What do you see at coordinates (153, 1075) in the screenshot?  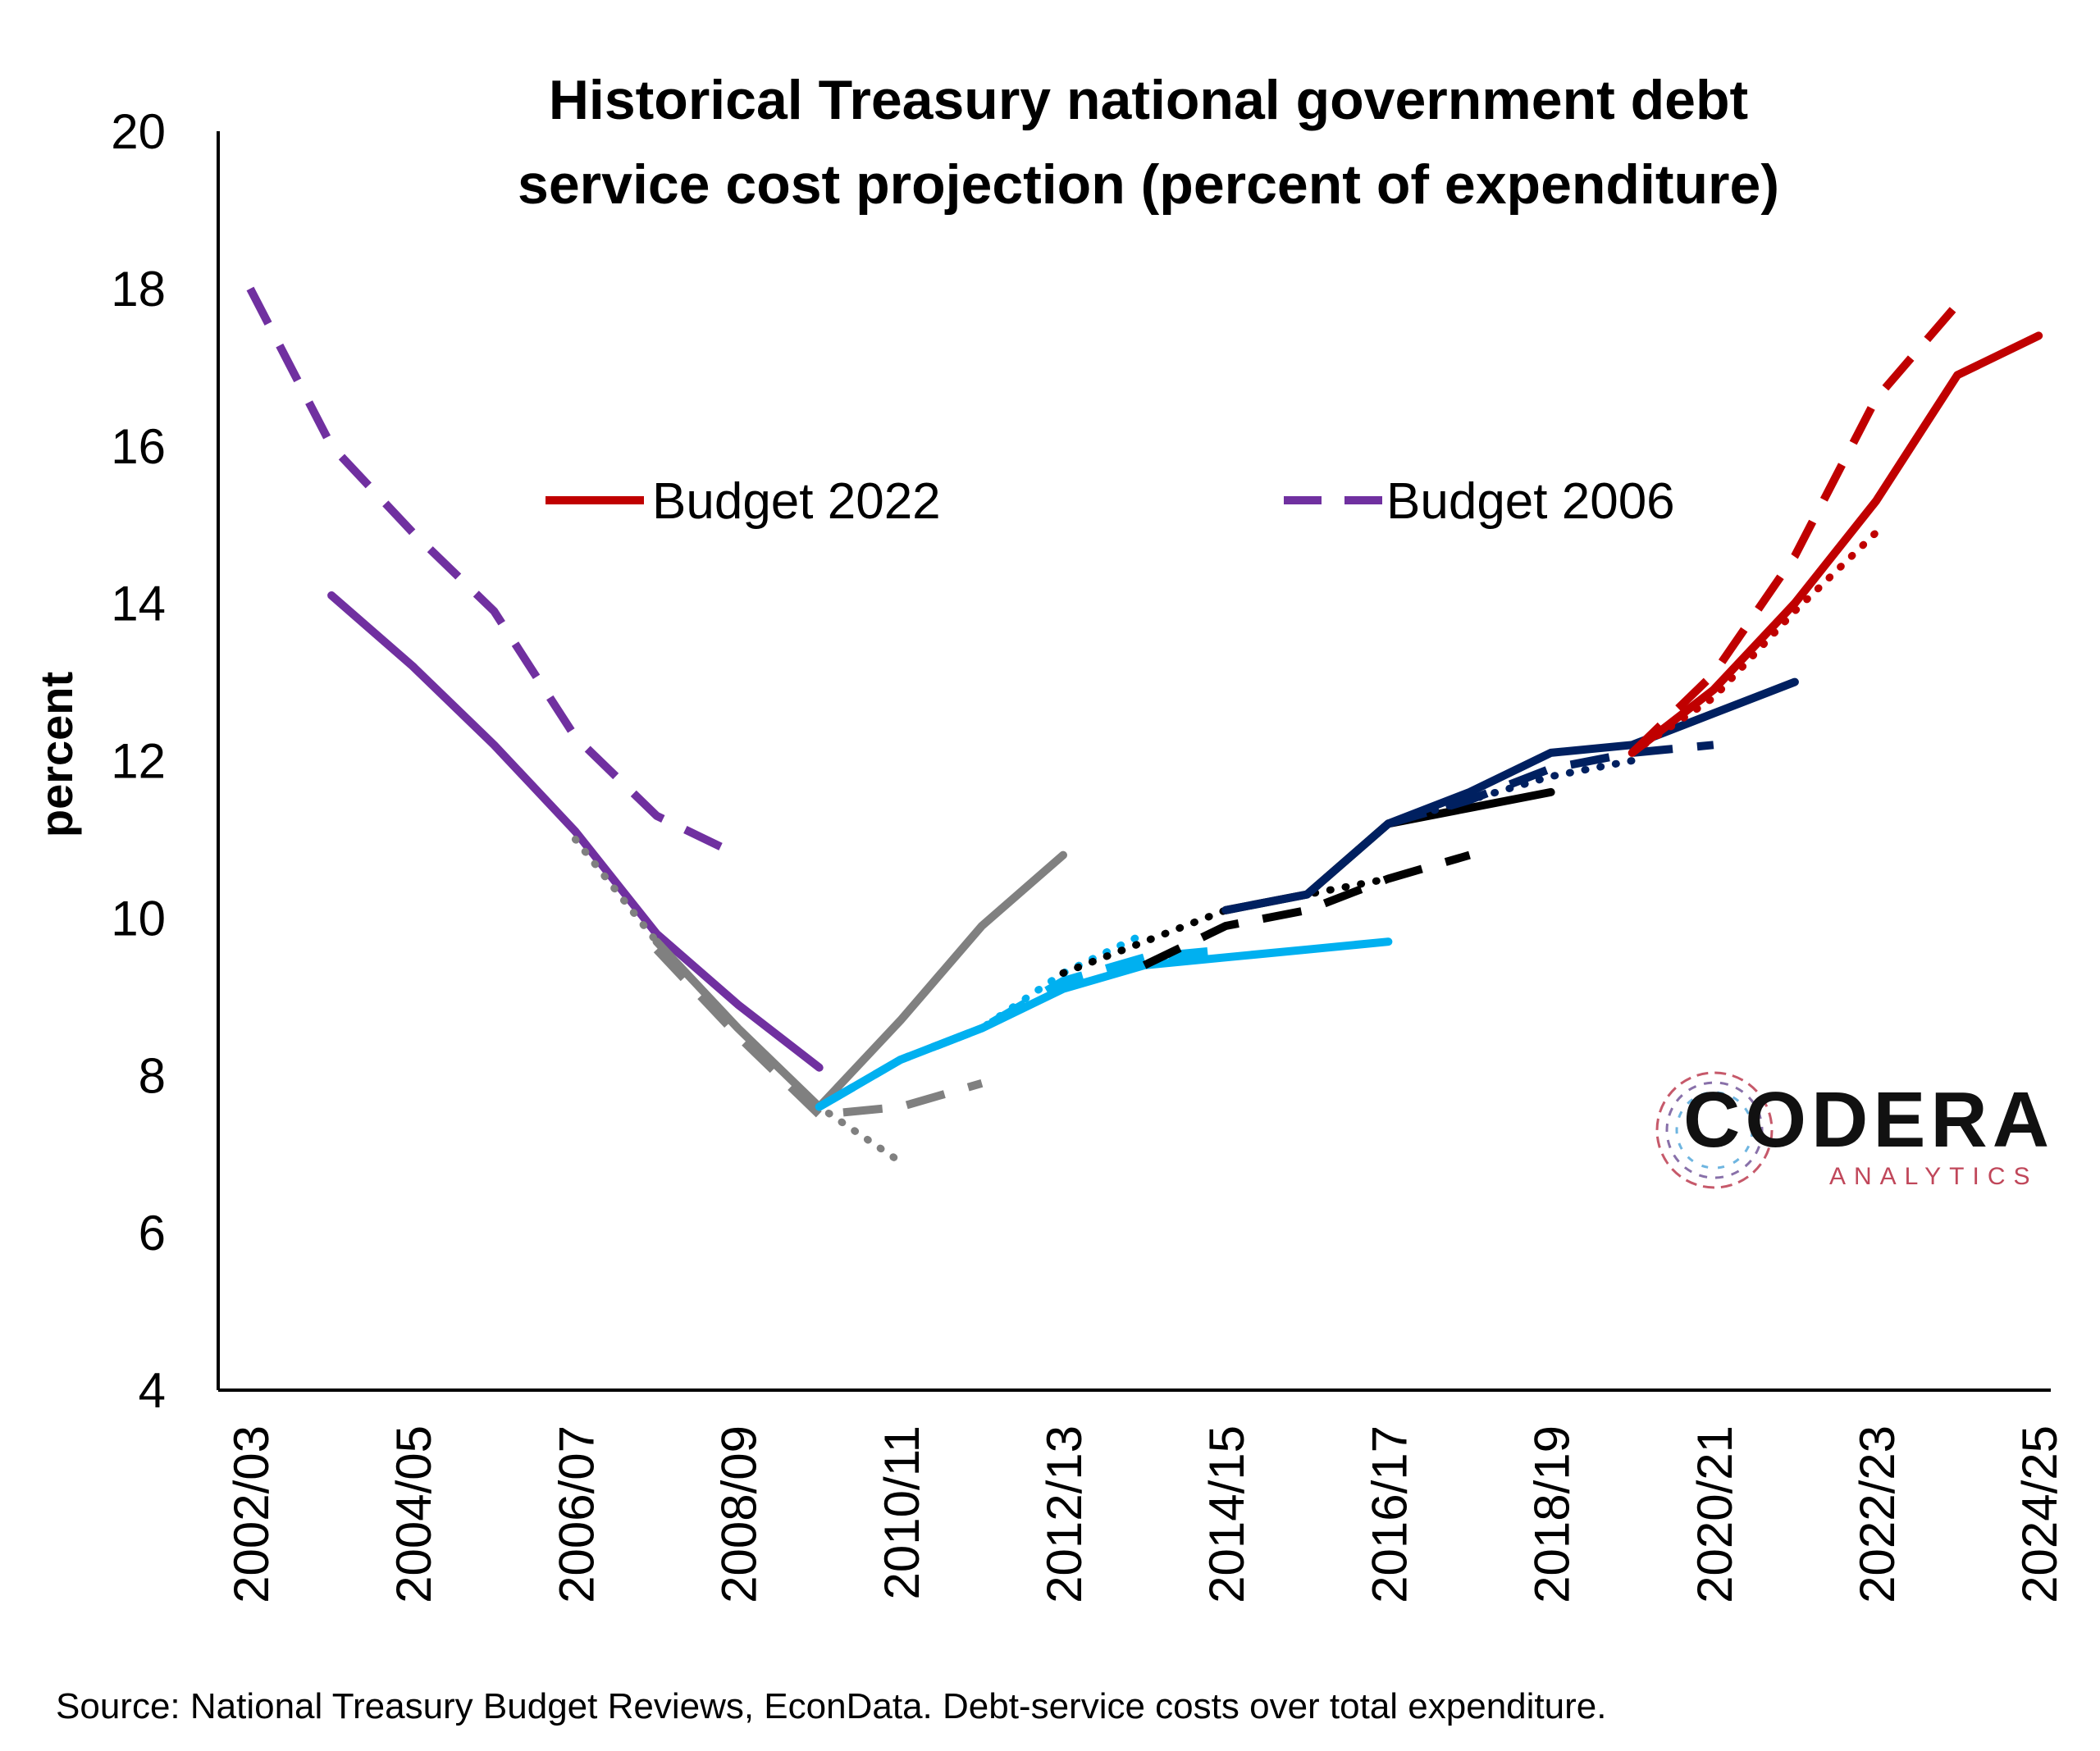 I see `y-tick-label: 8` at bounding box center [153, 1075].